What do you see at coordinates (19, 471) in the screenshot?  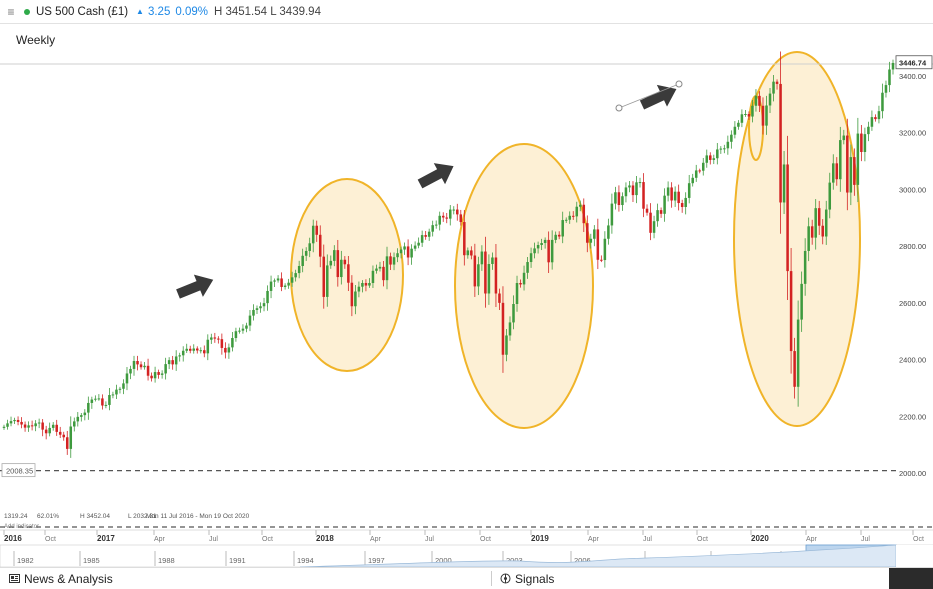 I see `dashed-level-label: 2008.35` at bounding box center [19, 471].